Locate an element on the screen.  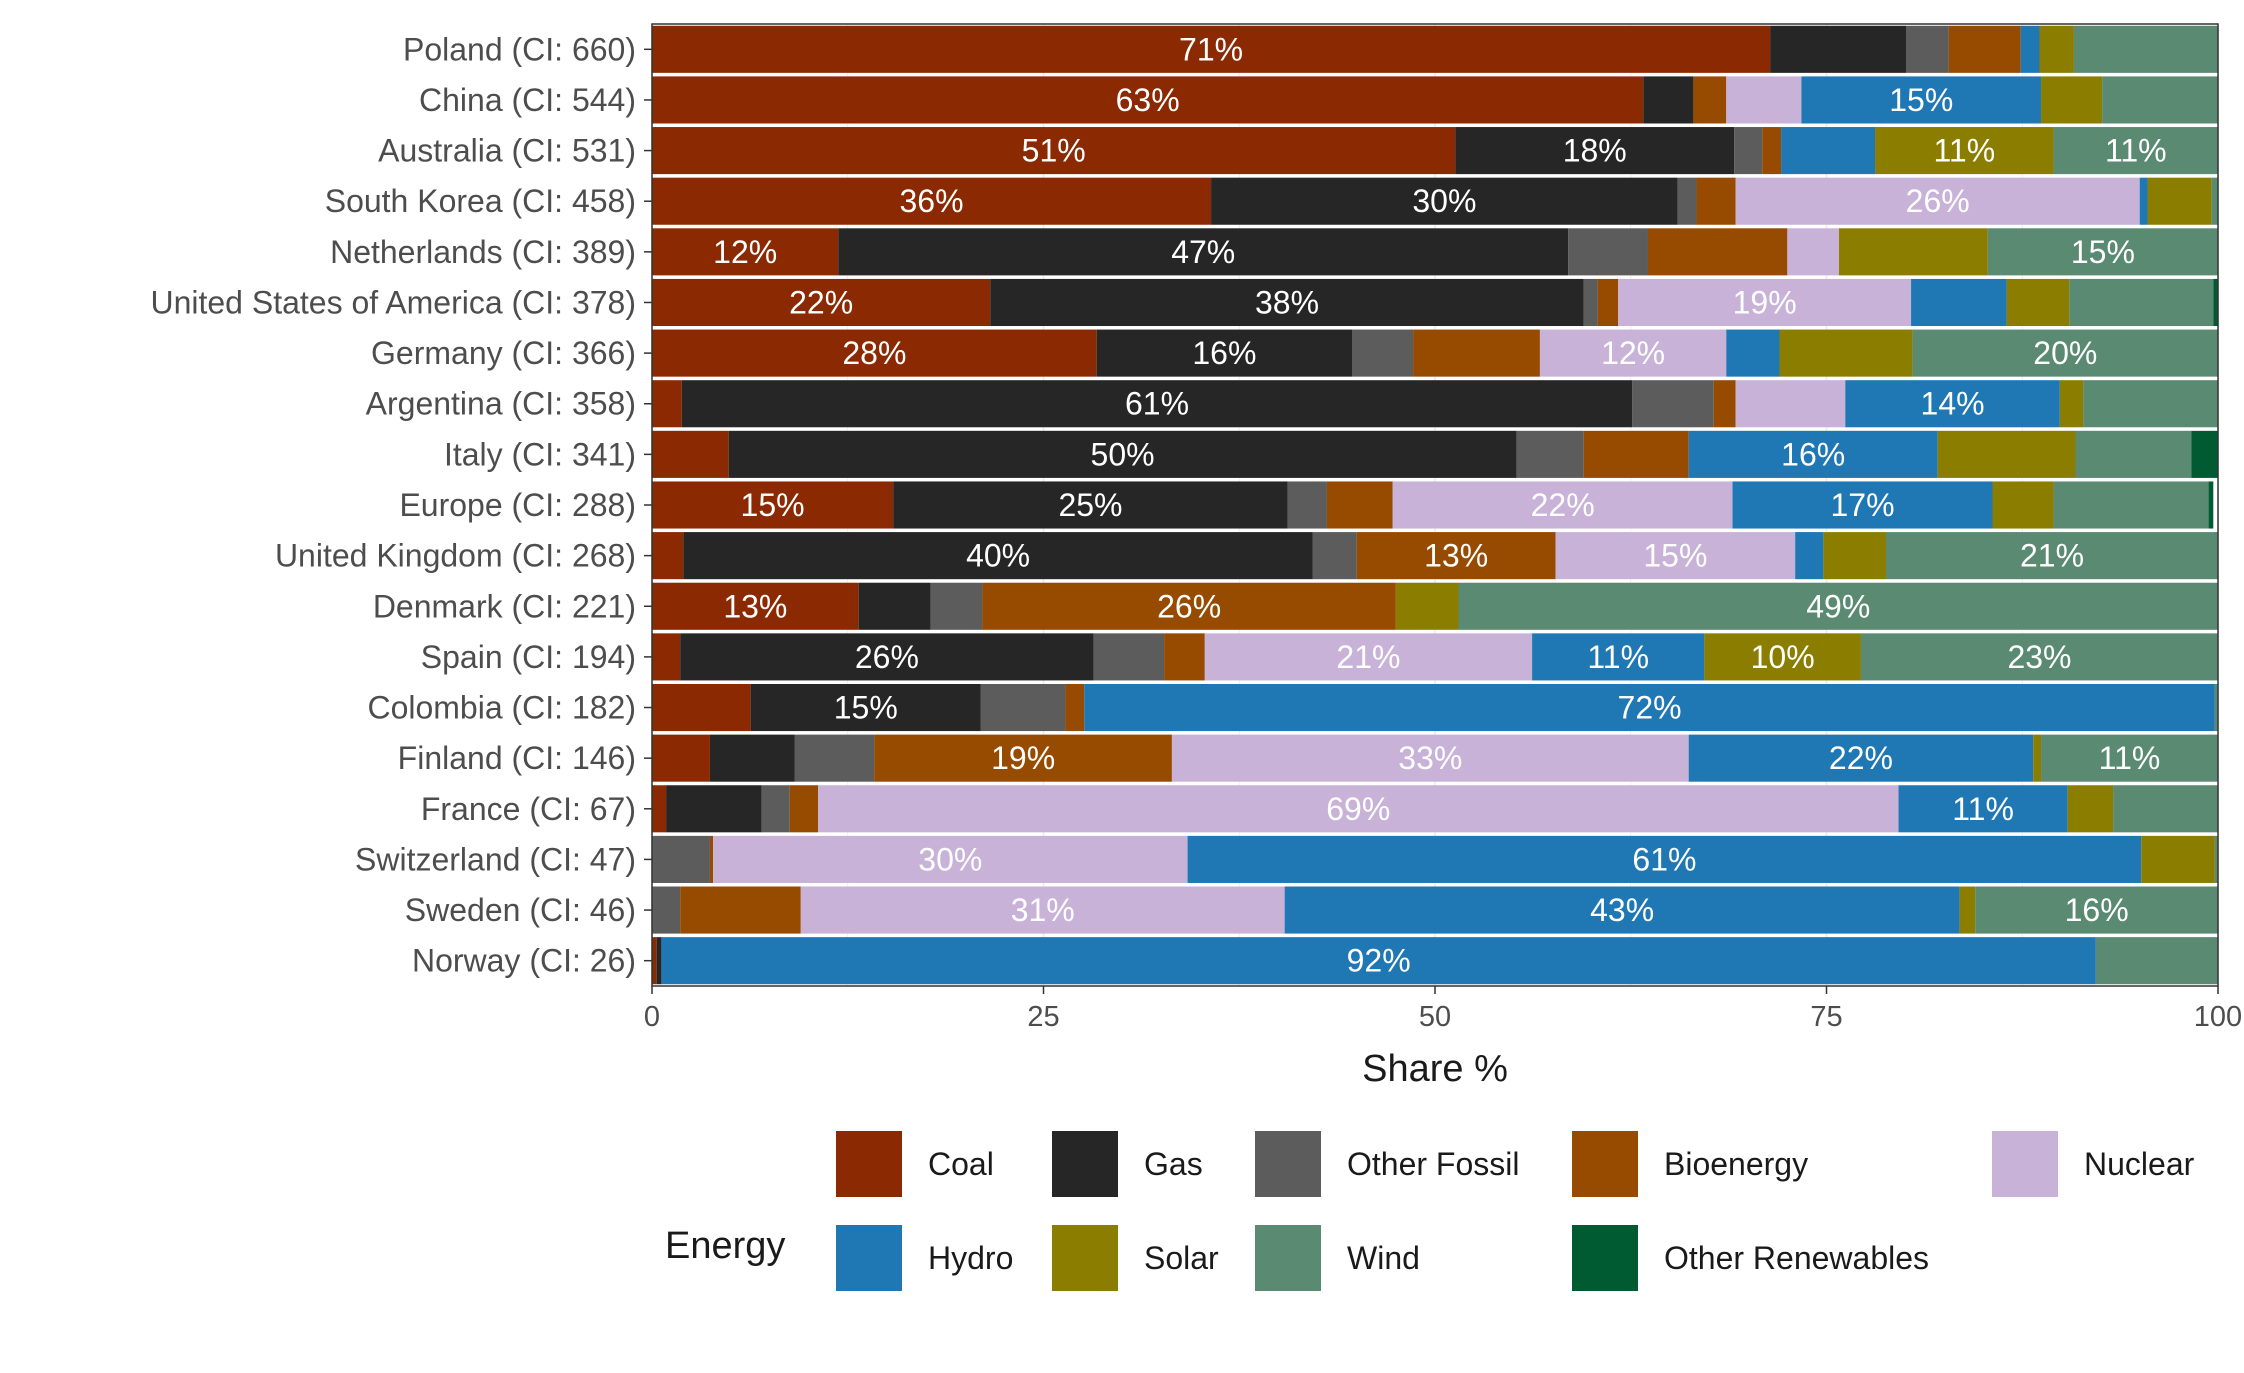
y-tick-label: United States of America (CI: 378) is located at coordinates (393, 302).